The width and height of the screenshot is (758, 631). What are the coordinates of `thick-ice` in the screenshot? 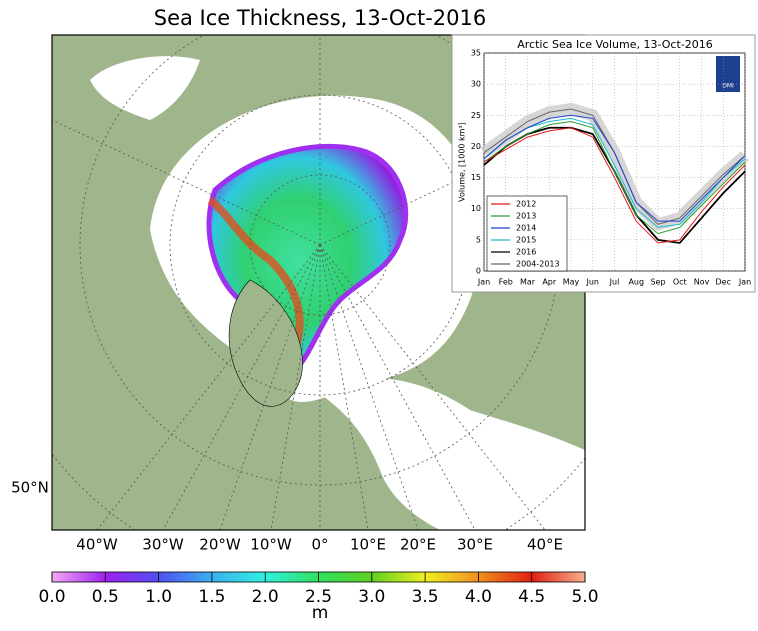 It's located at (255, 274).